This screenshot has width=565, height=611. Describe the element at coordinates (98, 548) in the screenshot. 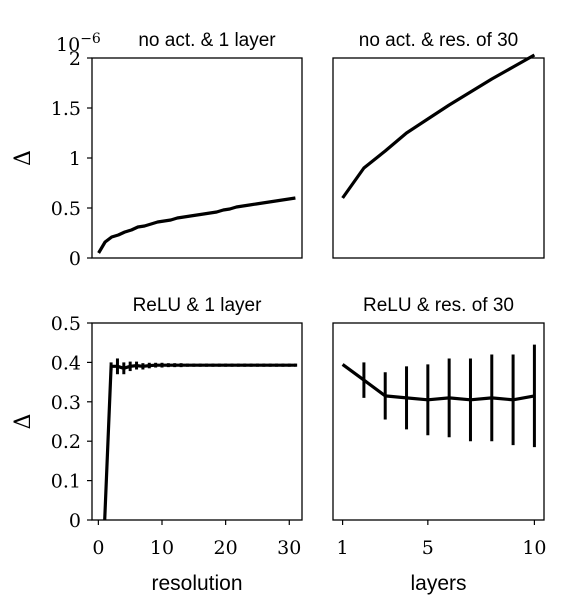

I see `panel-3-xtick-label: 0` at that location.